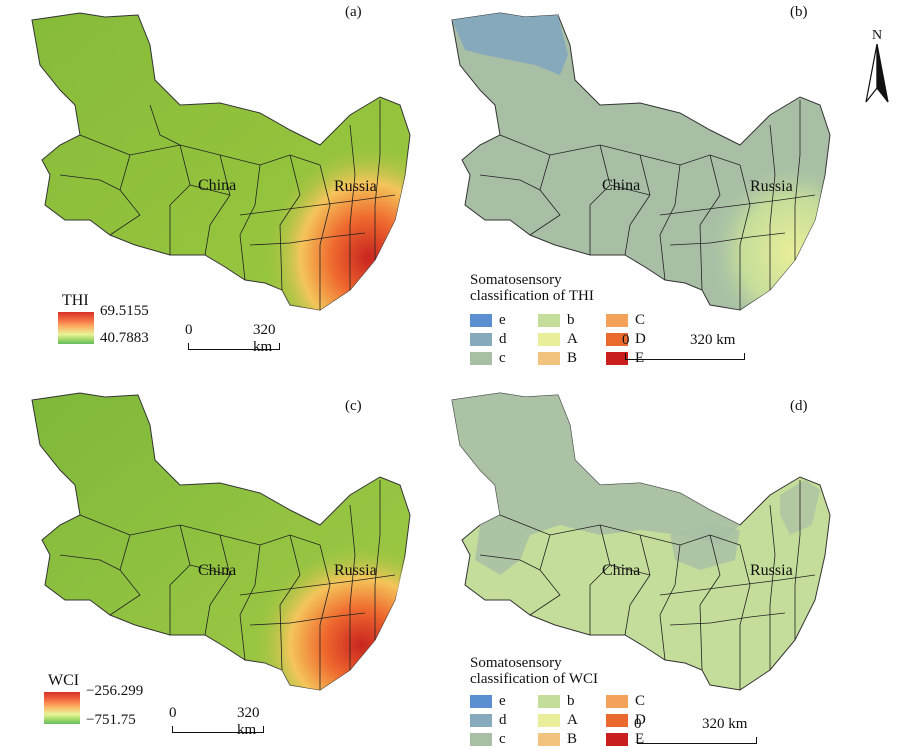 The image size is (900, 749). I want to click on scalebar-b: 0 320 km, so click(683, 347).